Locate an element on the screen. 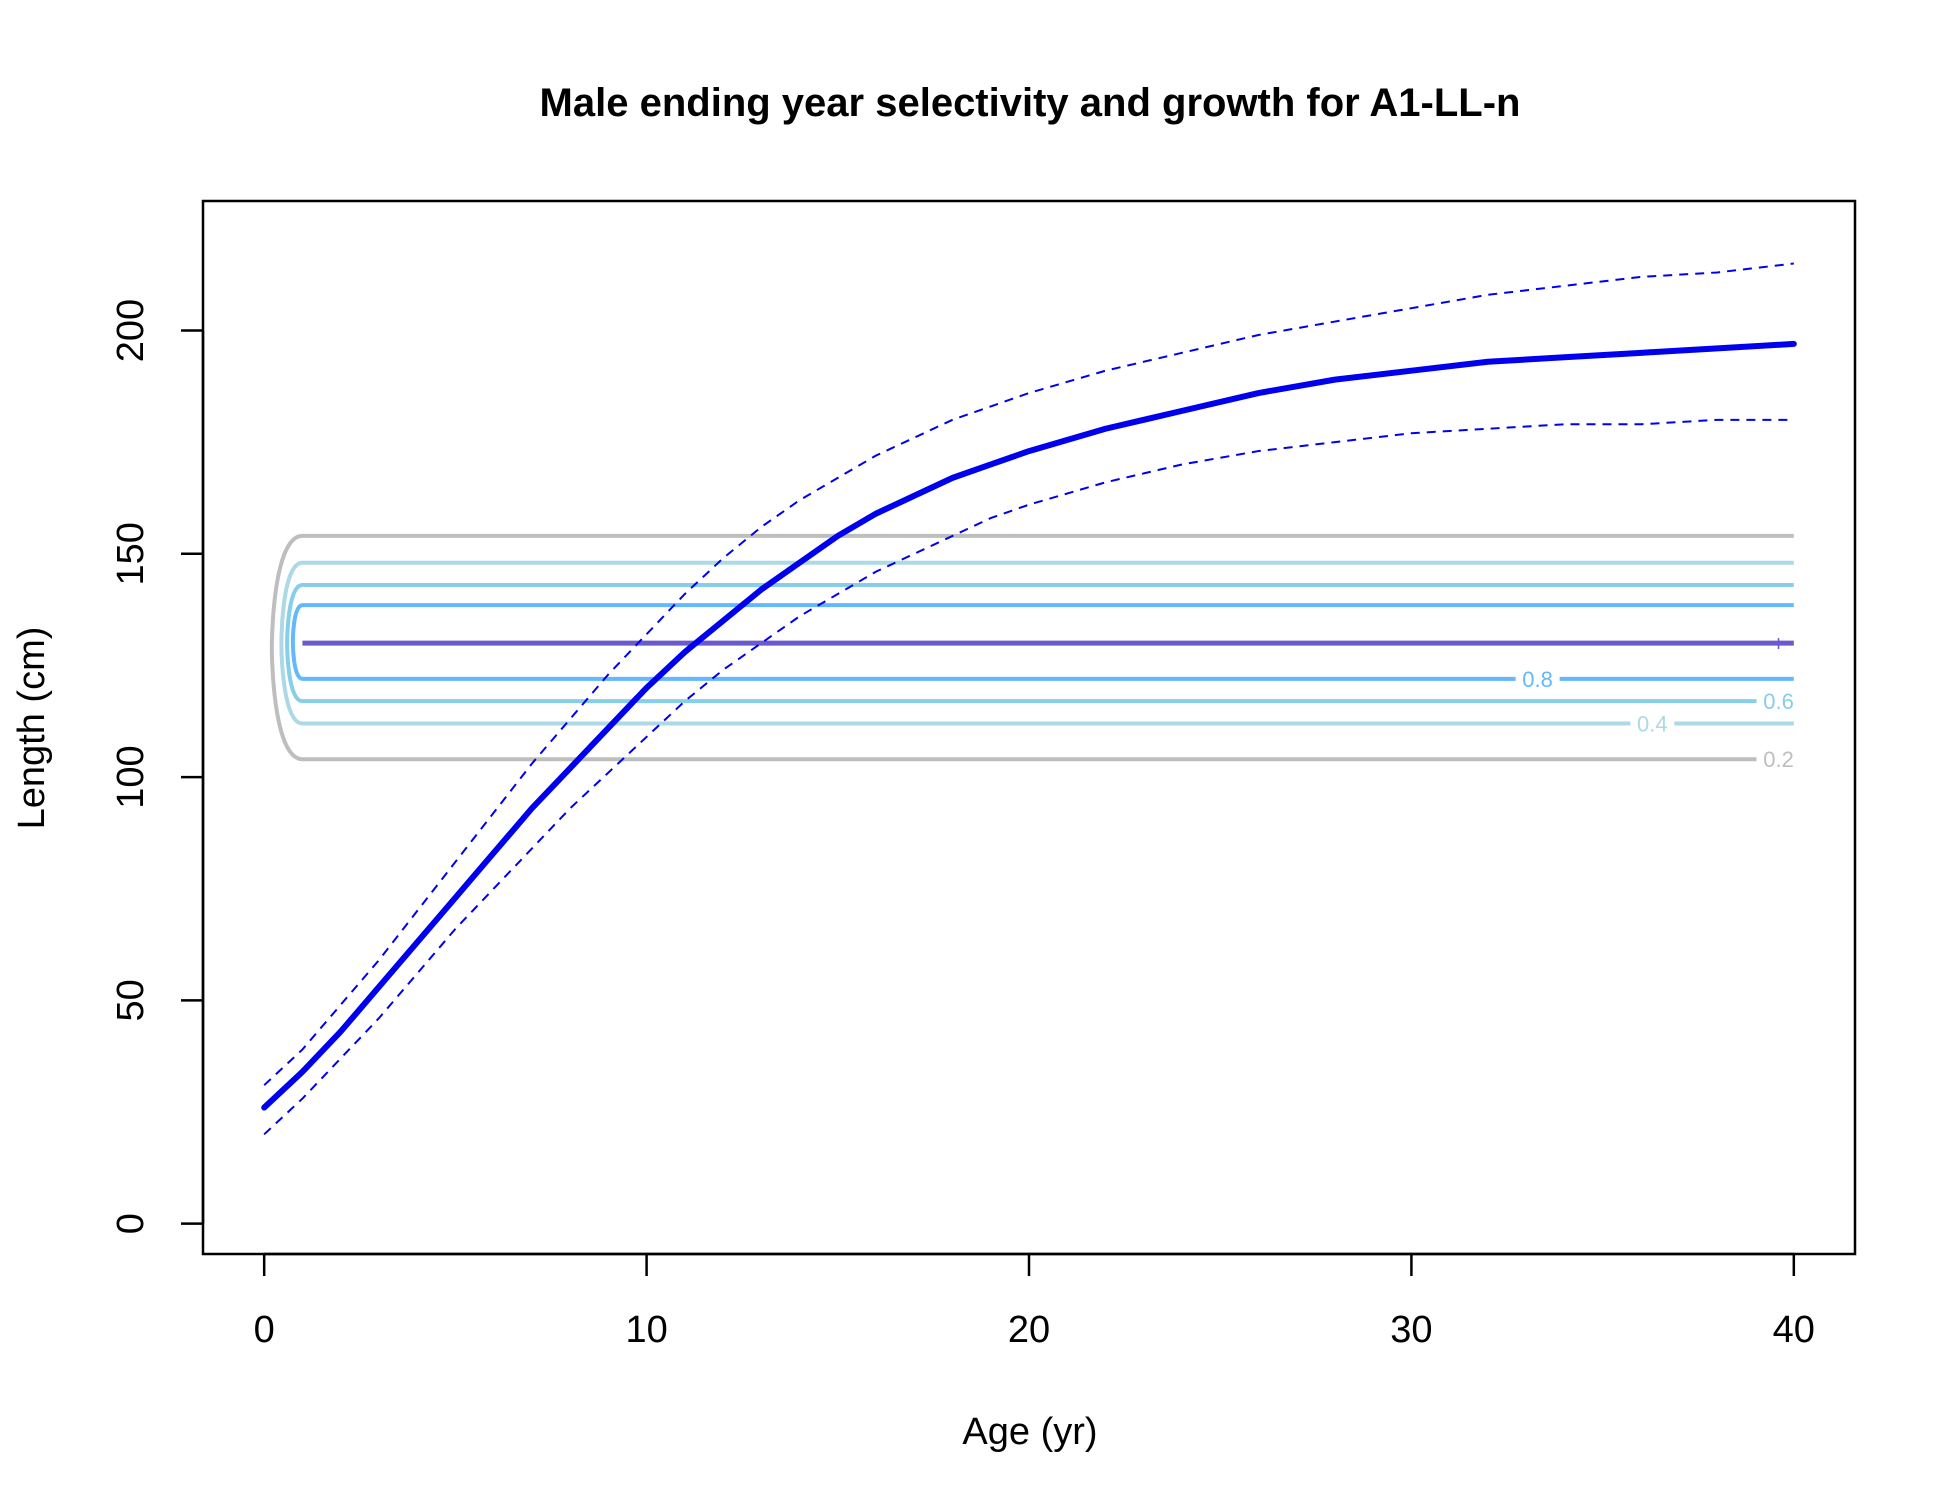 The height and width of the screenshot is (1500, 1950). contour-label-0.4: 0.4 is located at coordinates (1652, 723).